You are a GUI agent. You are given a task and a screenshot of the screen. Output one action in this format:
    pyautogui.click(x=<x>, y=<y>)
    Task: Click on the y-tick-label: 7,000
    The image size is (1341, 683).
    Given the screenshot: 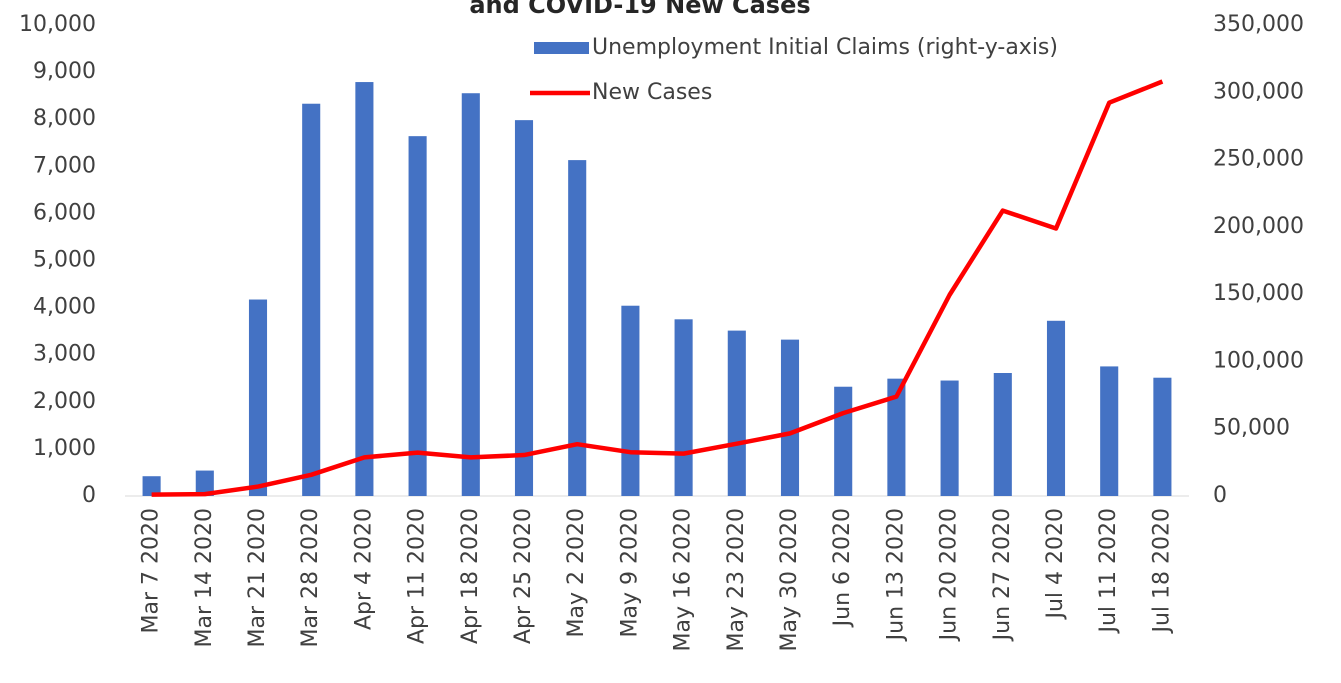 What is the action you would take?
    pyautogui.click(x=64, y=165)
    